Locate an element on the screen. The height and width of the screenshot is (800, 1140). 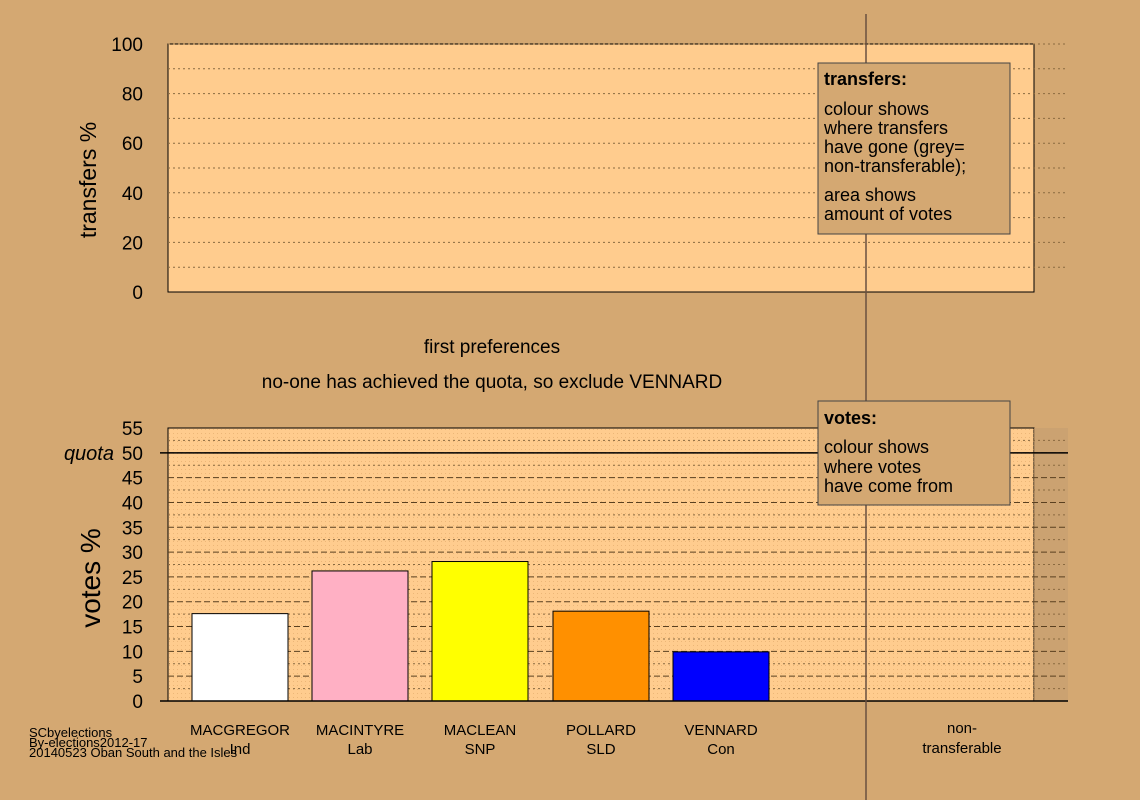
footer-line-2: By-elections2012-17 is located at coordinates (88, 742).